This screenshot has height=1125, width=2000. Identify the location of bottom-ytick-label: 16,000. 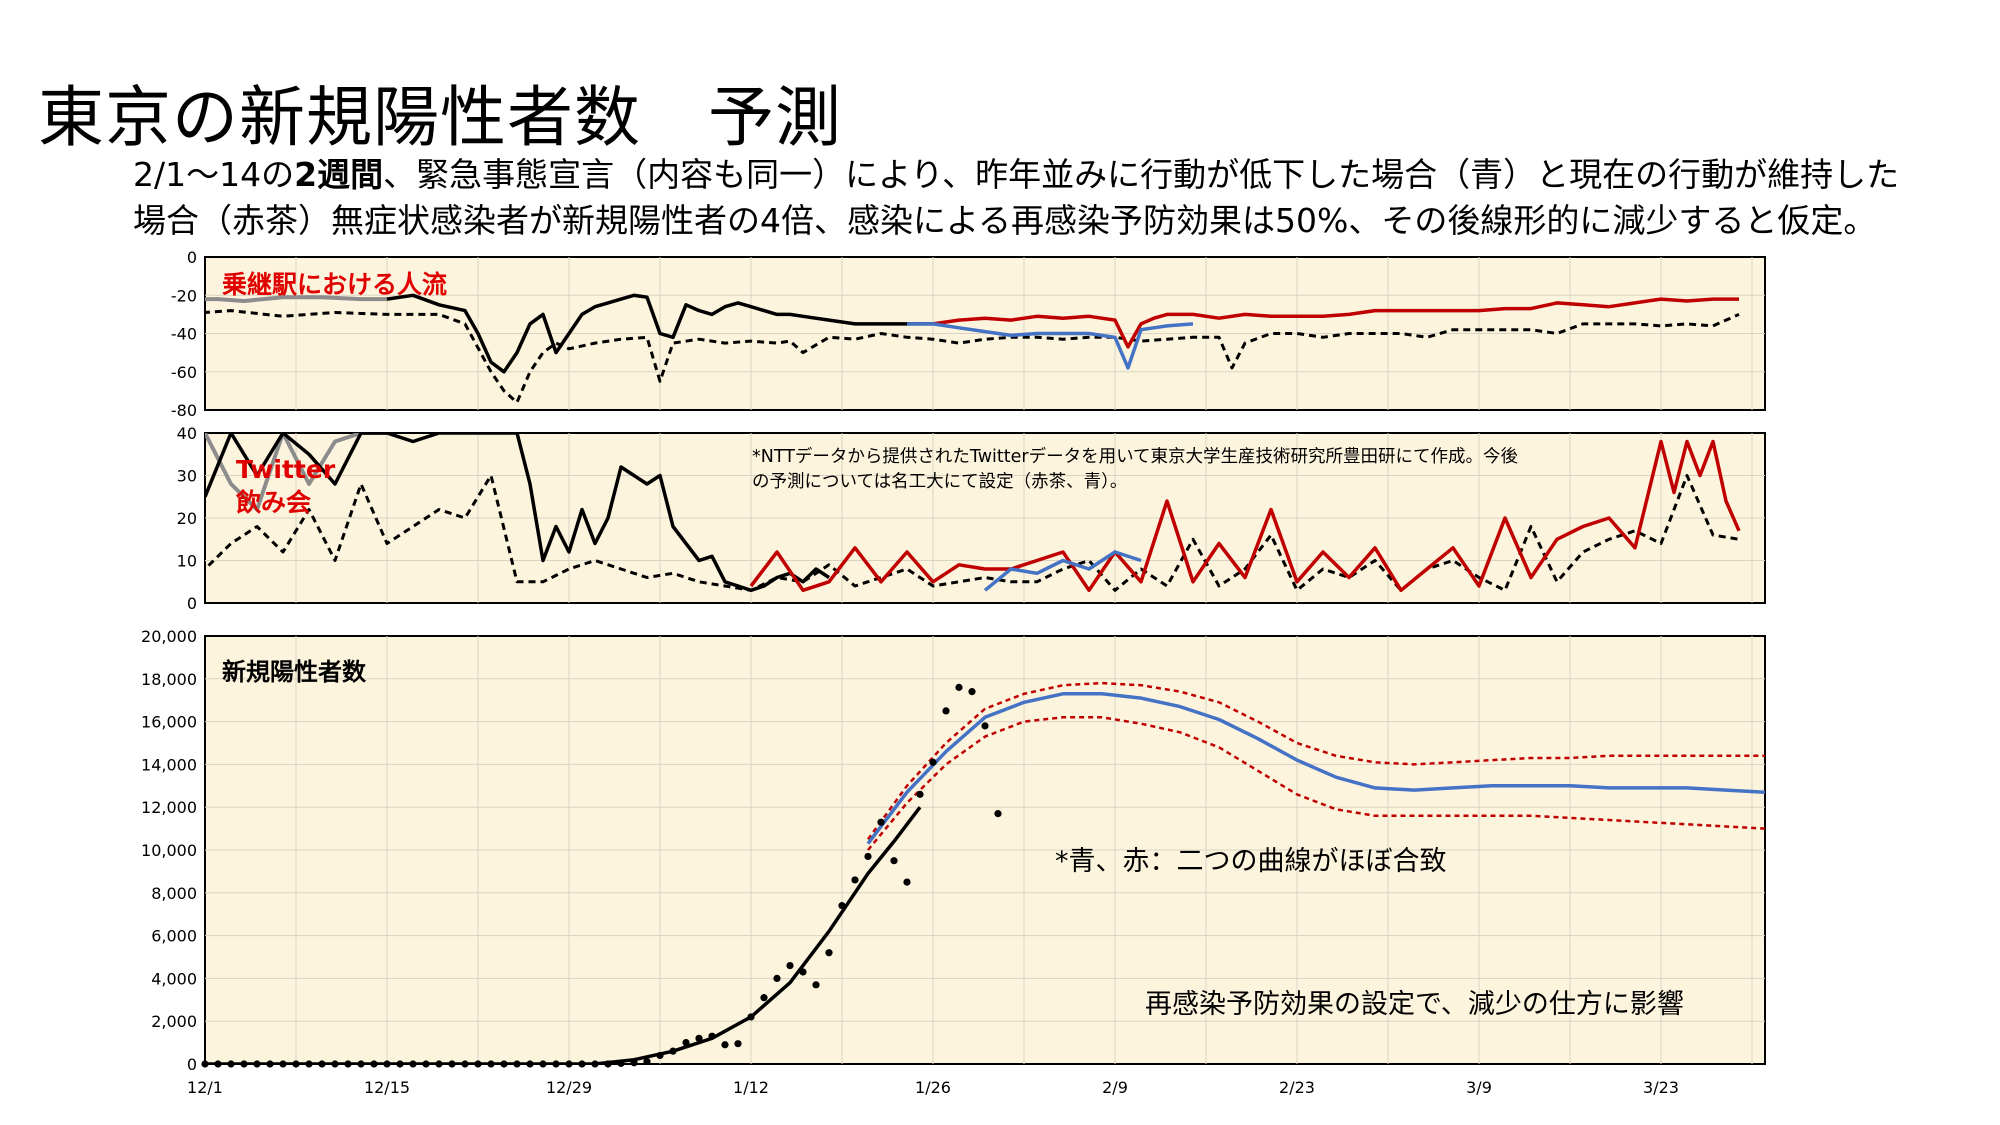
(169, 722).